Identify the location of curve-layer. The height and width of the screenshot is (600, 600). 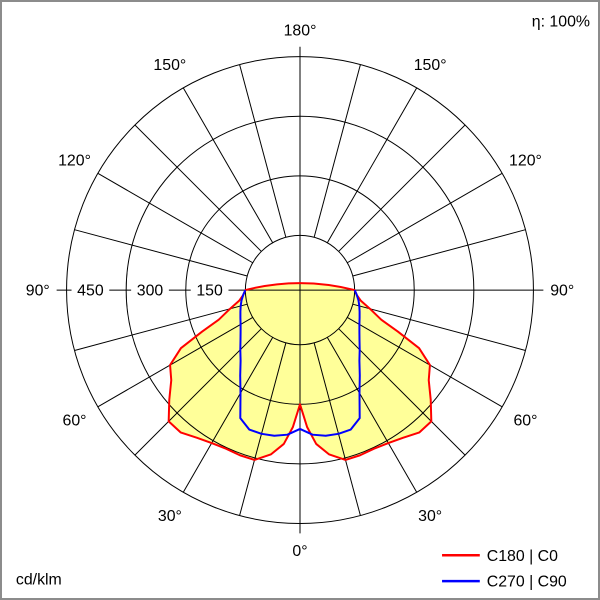
(300, 371).